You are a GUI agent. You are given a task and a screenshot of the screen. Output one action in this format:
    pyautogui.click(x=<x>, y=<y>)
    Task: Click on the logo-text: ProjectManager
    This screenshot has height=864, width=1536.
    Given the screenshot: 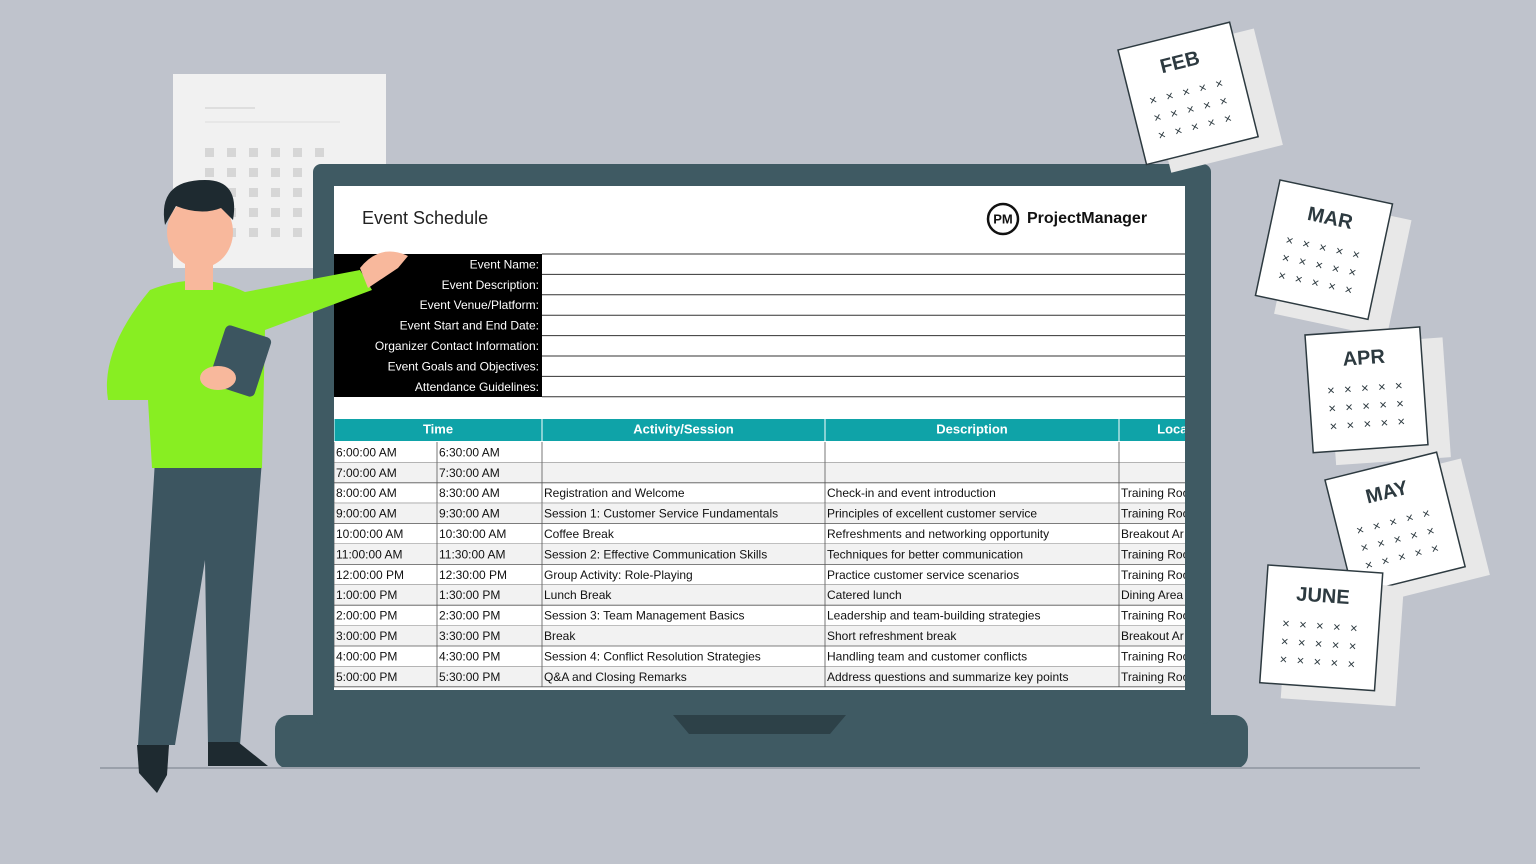 What is the action you would take?
    pyautogui.click(x=1087, y=218)
    